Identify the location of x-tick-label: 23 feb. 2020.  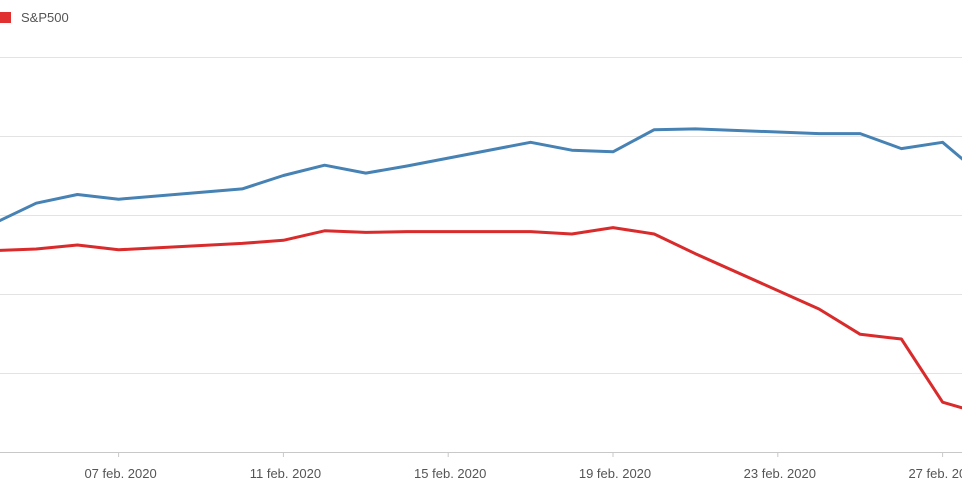
(780, 473).